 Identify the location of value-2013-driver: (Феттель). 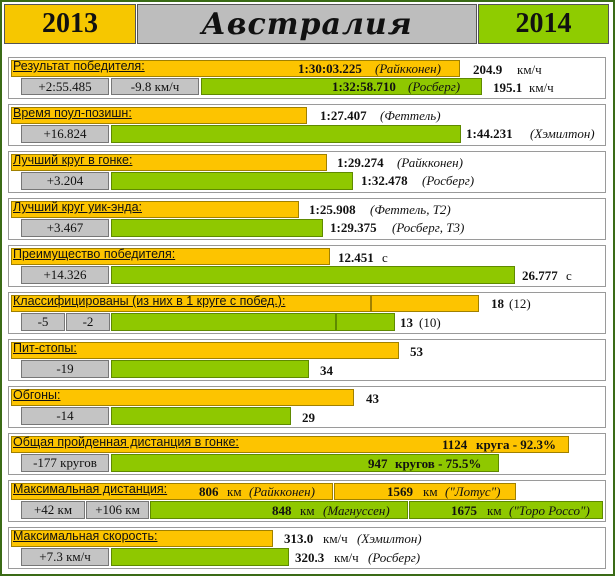
(410, 115).